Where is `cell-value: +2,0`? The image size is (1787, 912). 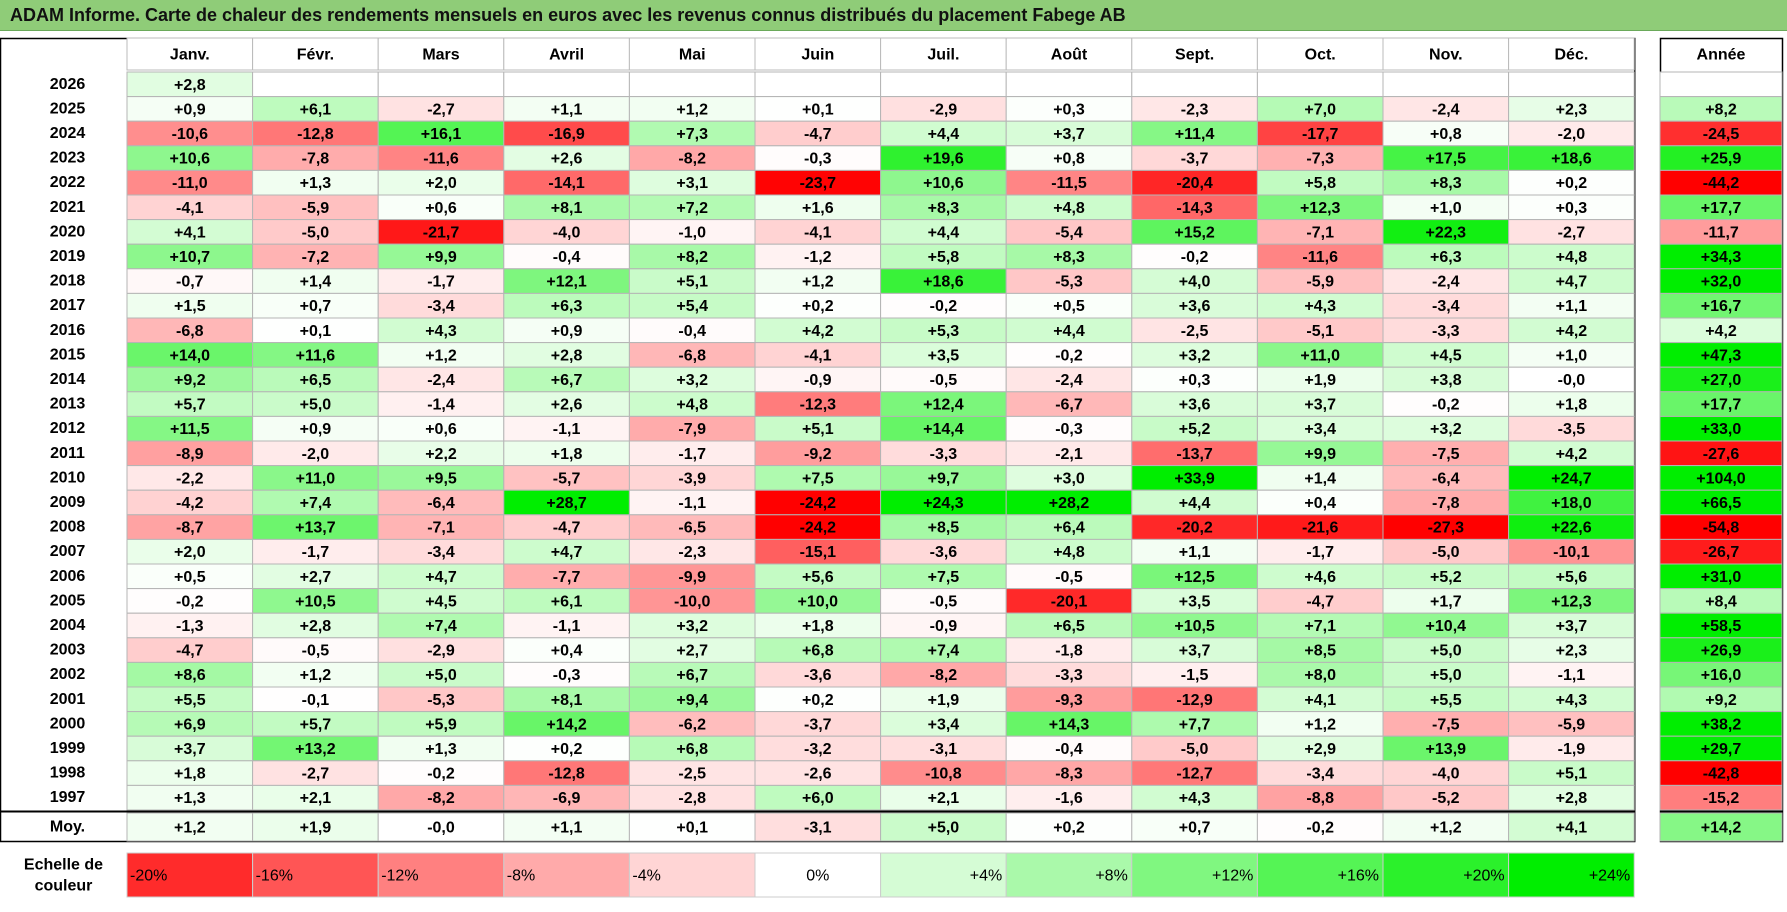 cell-value: +2,0 is located at coordinates (190, 552).